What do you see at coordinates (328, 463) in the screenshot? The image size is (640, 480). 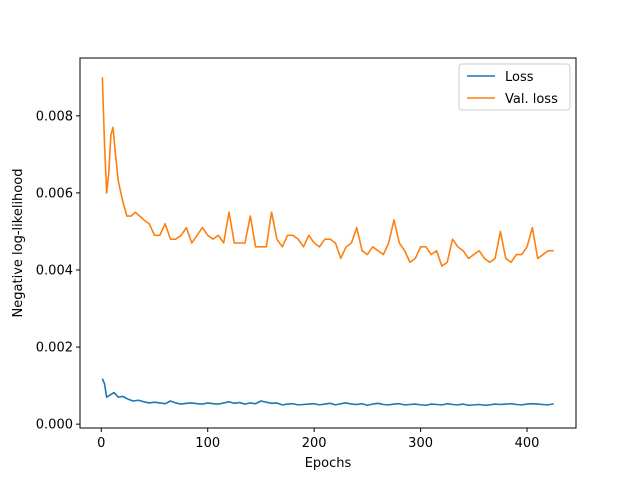 I see `x-axis-label: Epochs` at bounding box center [328, 463].